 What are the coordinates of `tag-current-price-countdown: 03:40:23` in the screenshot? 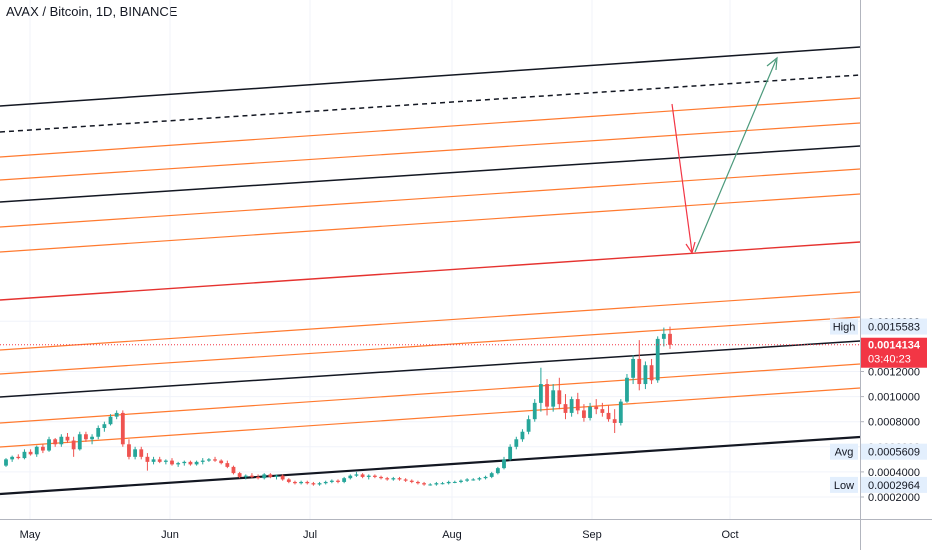 It's located at (889, 360).